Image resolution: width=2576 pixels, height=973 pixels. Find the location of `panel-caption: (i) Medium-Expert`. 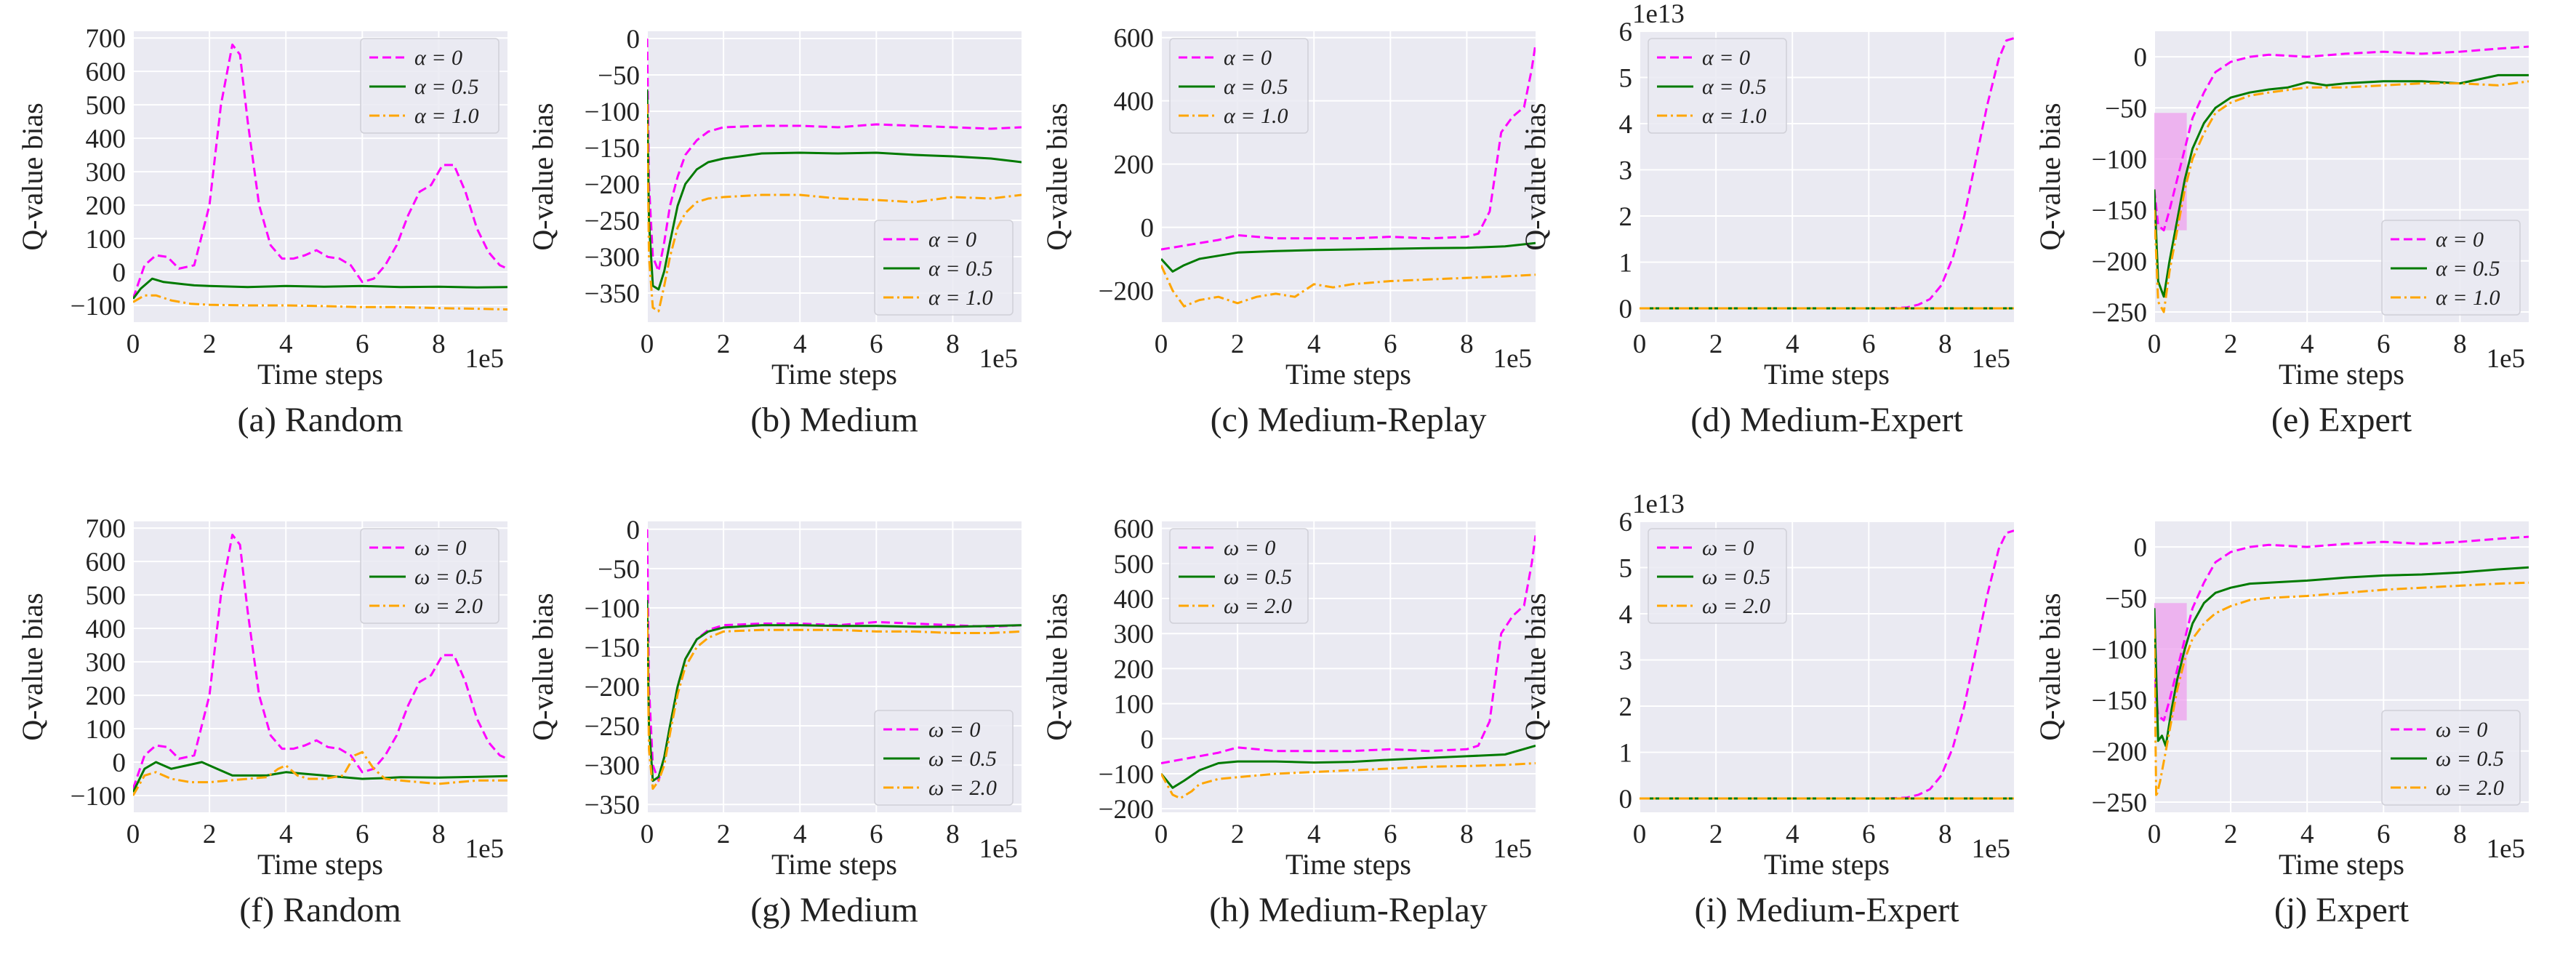

panel-caption: (i) Medium-Expert is located at coordinates (1827, 910).